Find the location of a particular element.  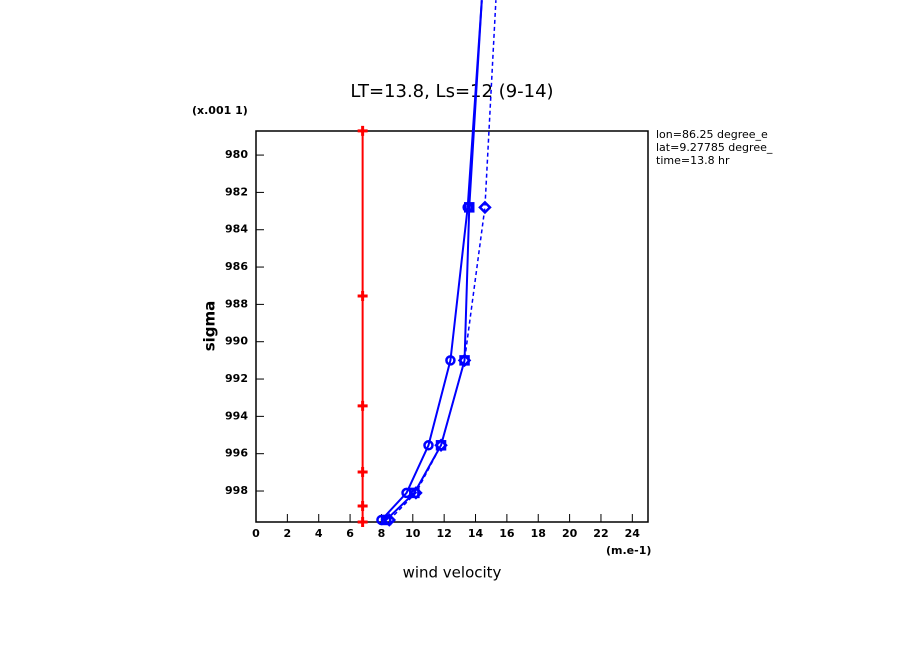

annotation: lon=86.25 degree_e is located at coordinates (712, 134).